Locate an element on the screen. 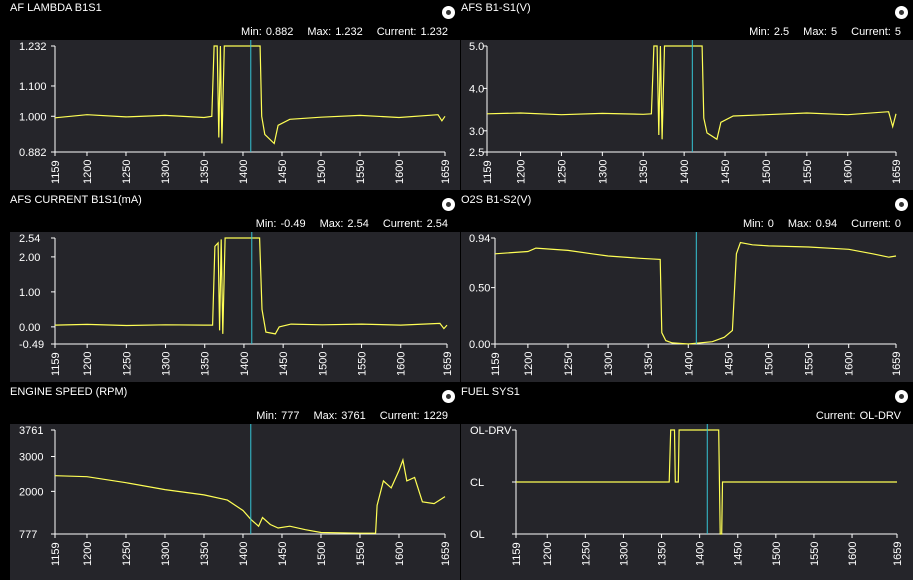 This screenshot has width=913, height=580. stat-current-value: 1229 is located at coordinates (435, 416).